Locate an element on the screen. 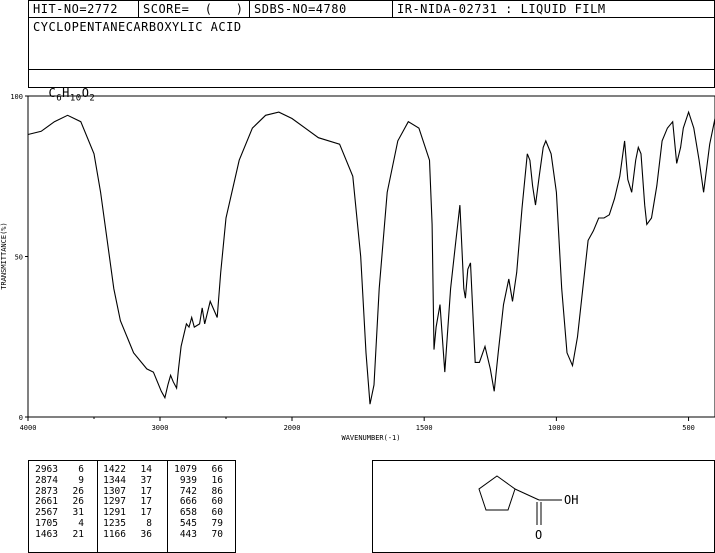 The image size is (715, 553). molecular-formula: C6H10O2 is located at coordinates (64, 88).